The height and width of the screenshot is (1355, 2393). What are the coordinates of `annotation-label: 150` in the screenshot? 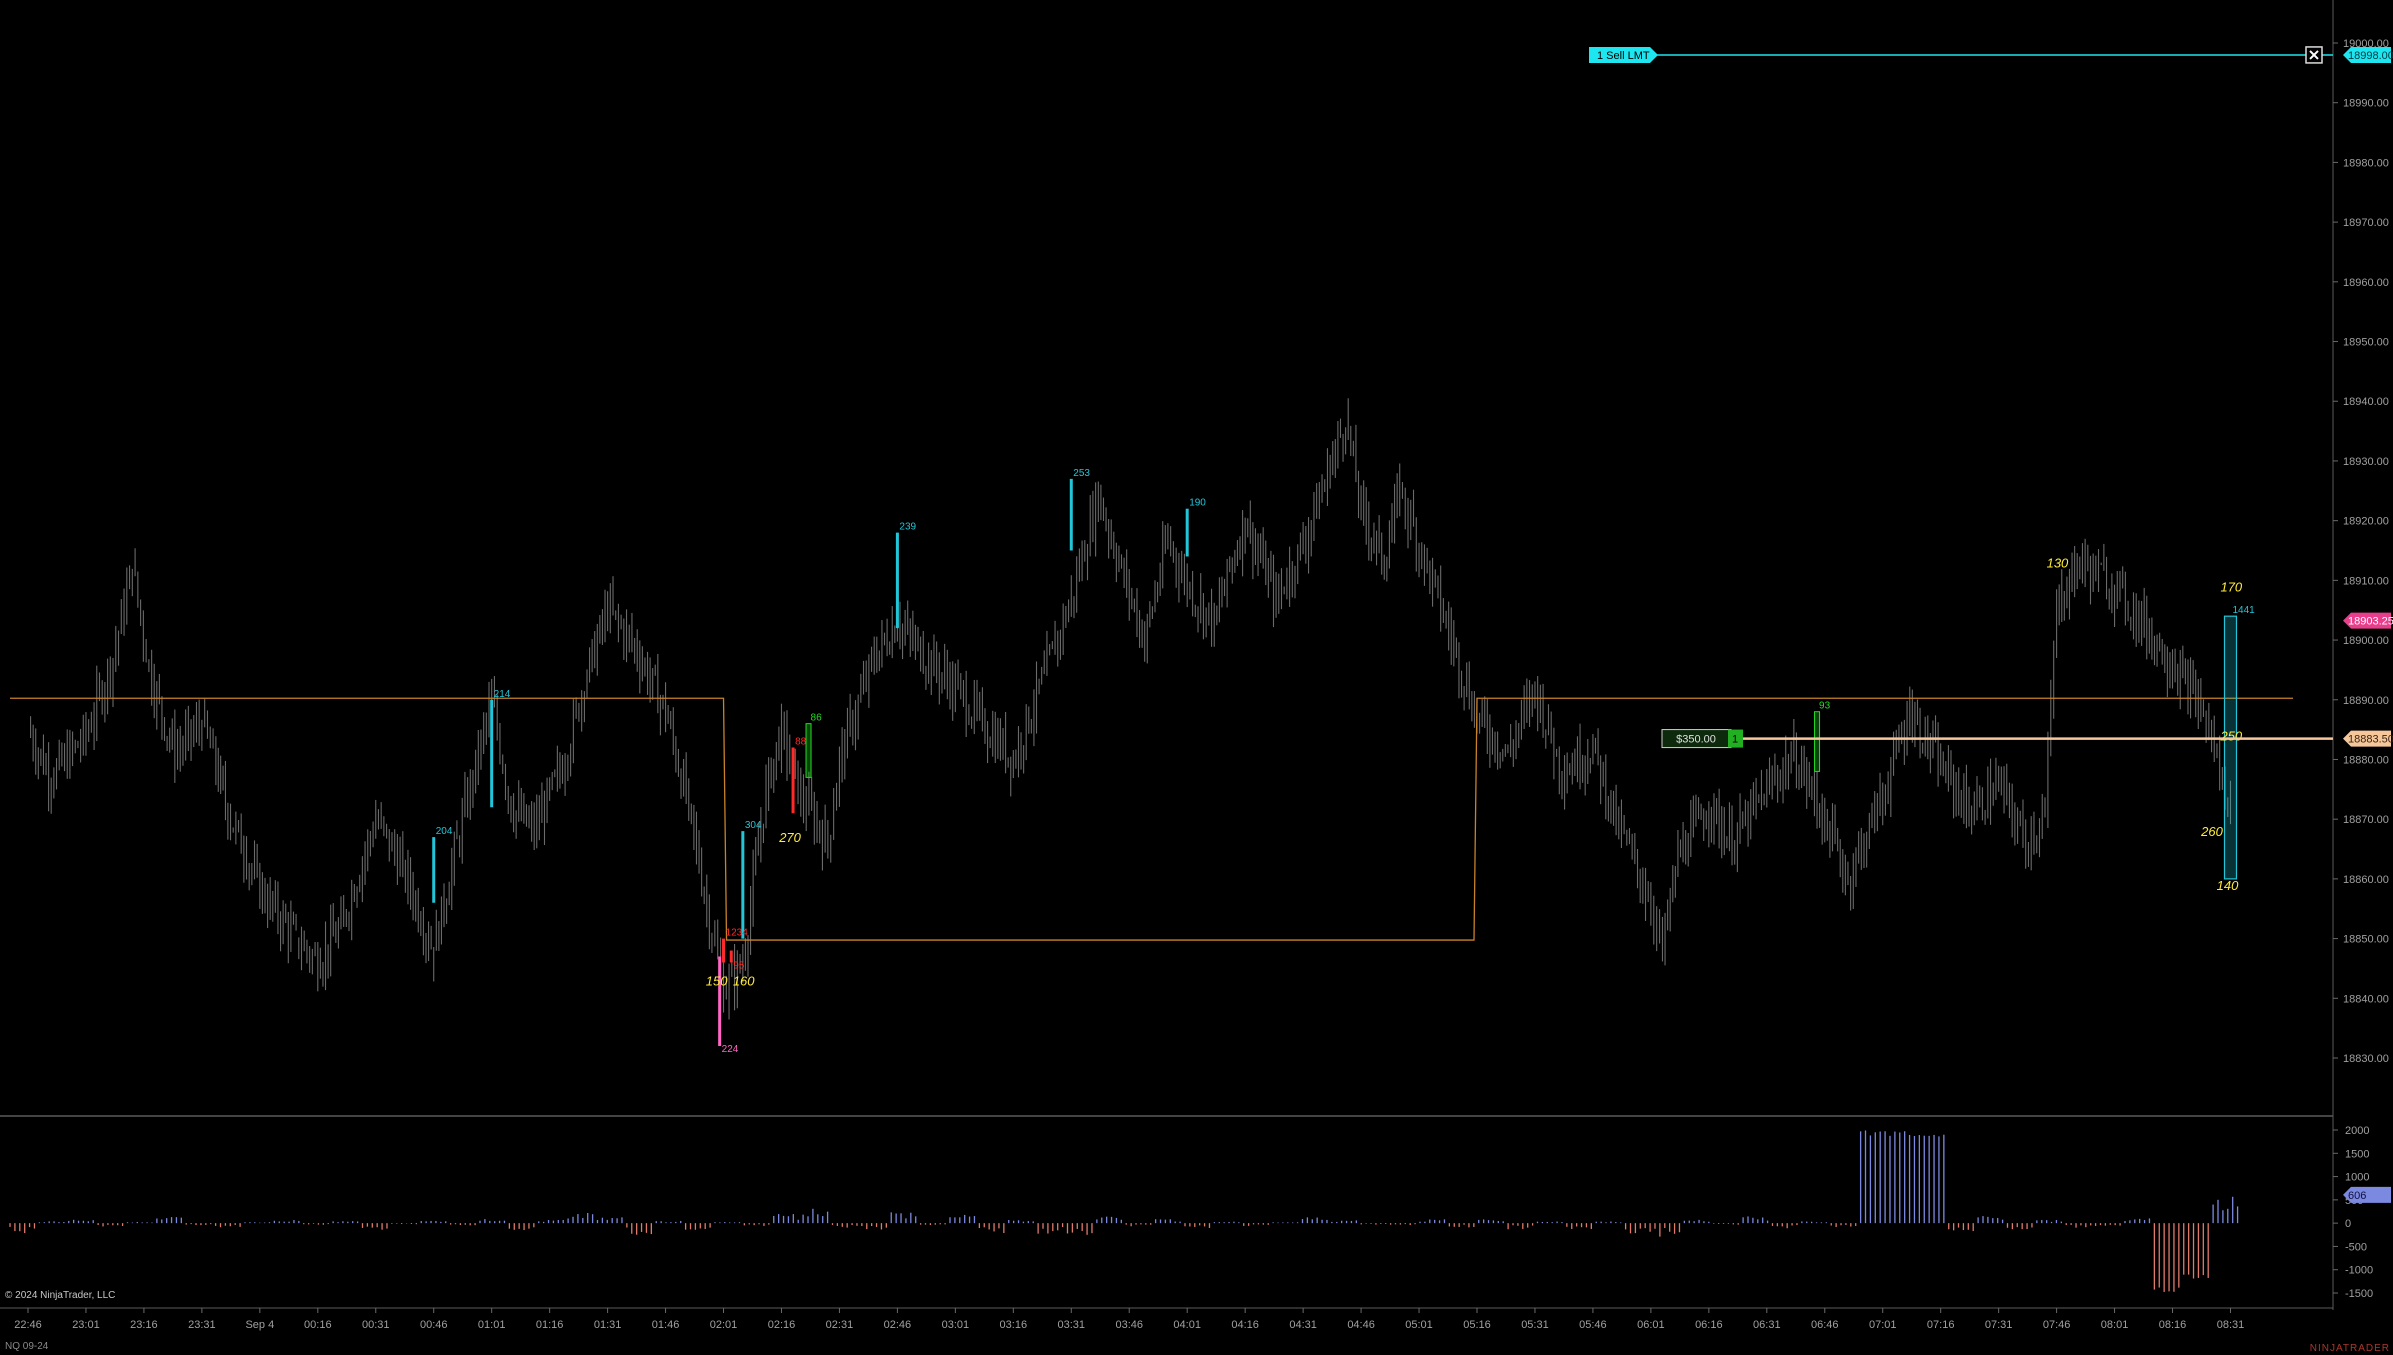 It's located at (717, 980).